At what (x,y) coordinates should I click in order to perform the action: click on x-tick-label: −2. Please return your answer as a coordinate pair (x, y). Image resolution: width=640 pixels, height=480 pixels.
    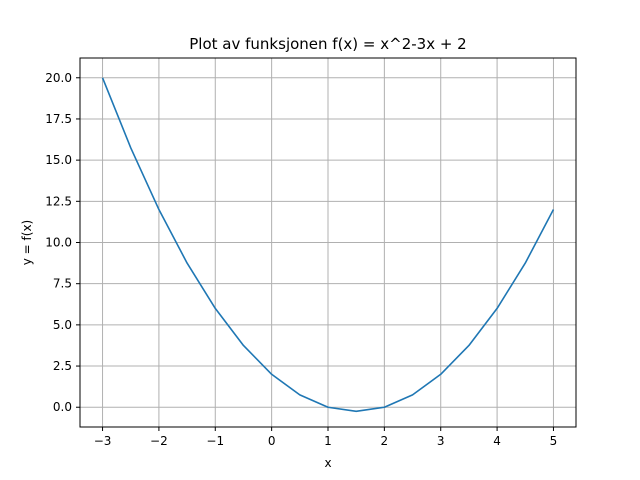
    Looking at the image, I should click on (159, 441).